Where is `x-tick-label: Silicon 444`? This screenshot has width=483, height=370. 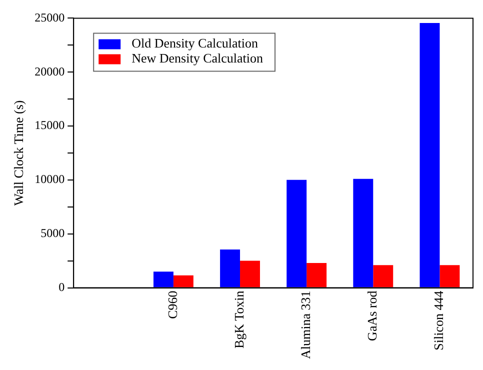 x-tick-label: Silicon 444 is located at coordinates (438, 320).